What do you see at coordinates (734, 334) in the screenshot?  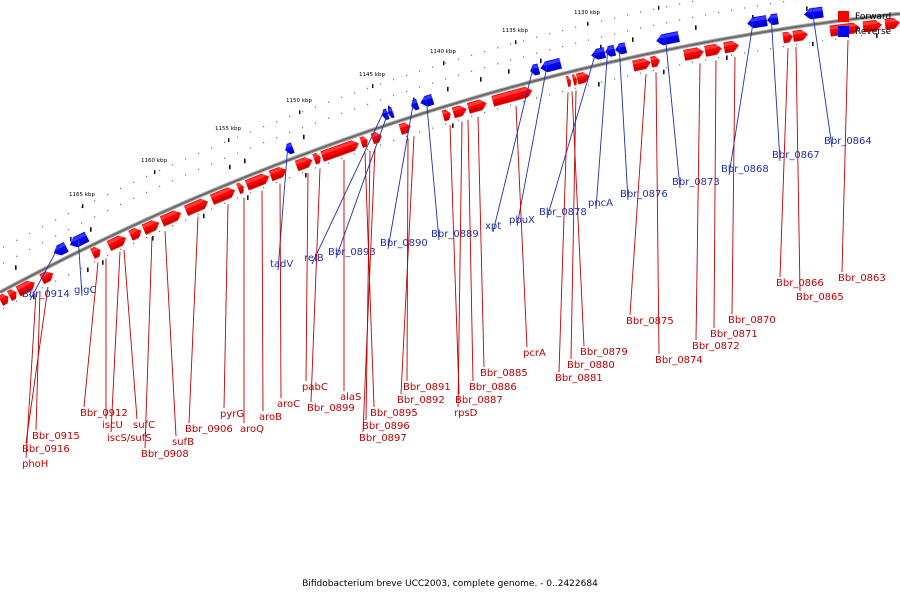 I see `forward-gene-label: Bbr_0871` at bounding box center [734, 334].